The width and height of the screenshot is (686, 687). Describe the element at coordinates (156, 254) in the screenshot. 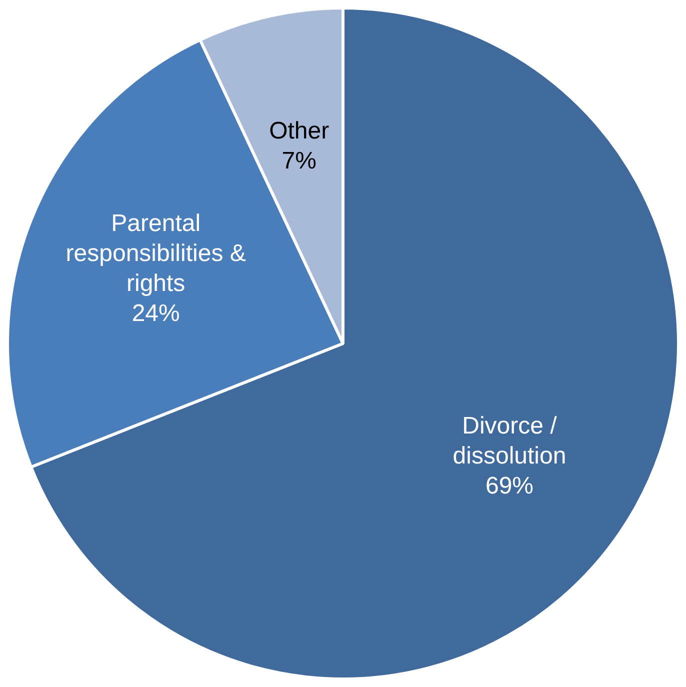

I see `slice-label: Parental responsibilities & rights` at that location.